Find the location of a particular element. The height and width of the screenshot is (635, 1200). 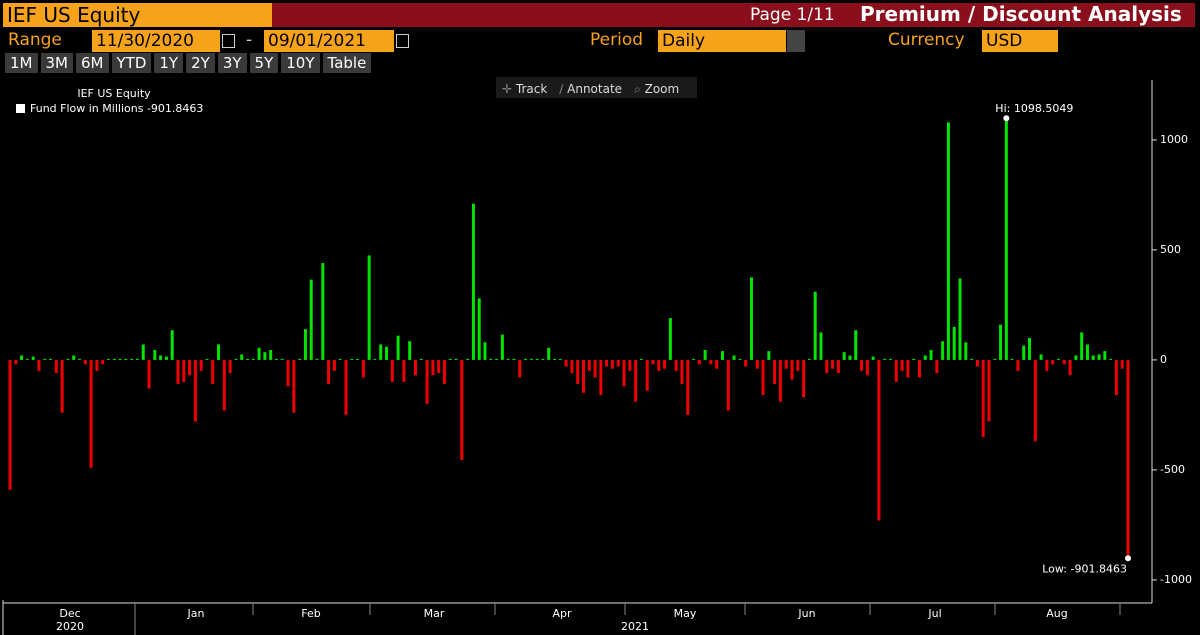

start-date: 11/30/2020 is located at coordinates (156, 41).